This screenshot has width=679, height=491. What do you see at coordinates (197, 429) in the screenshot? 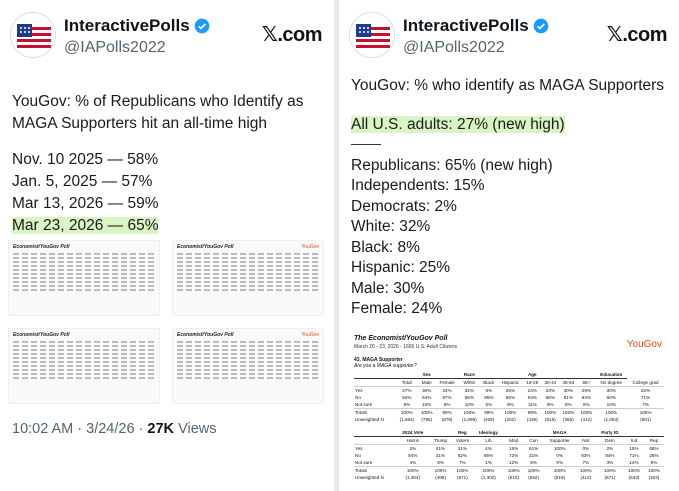
I see `views-label: Views` at bounding box center [197, 429].